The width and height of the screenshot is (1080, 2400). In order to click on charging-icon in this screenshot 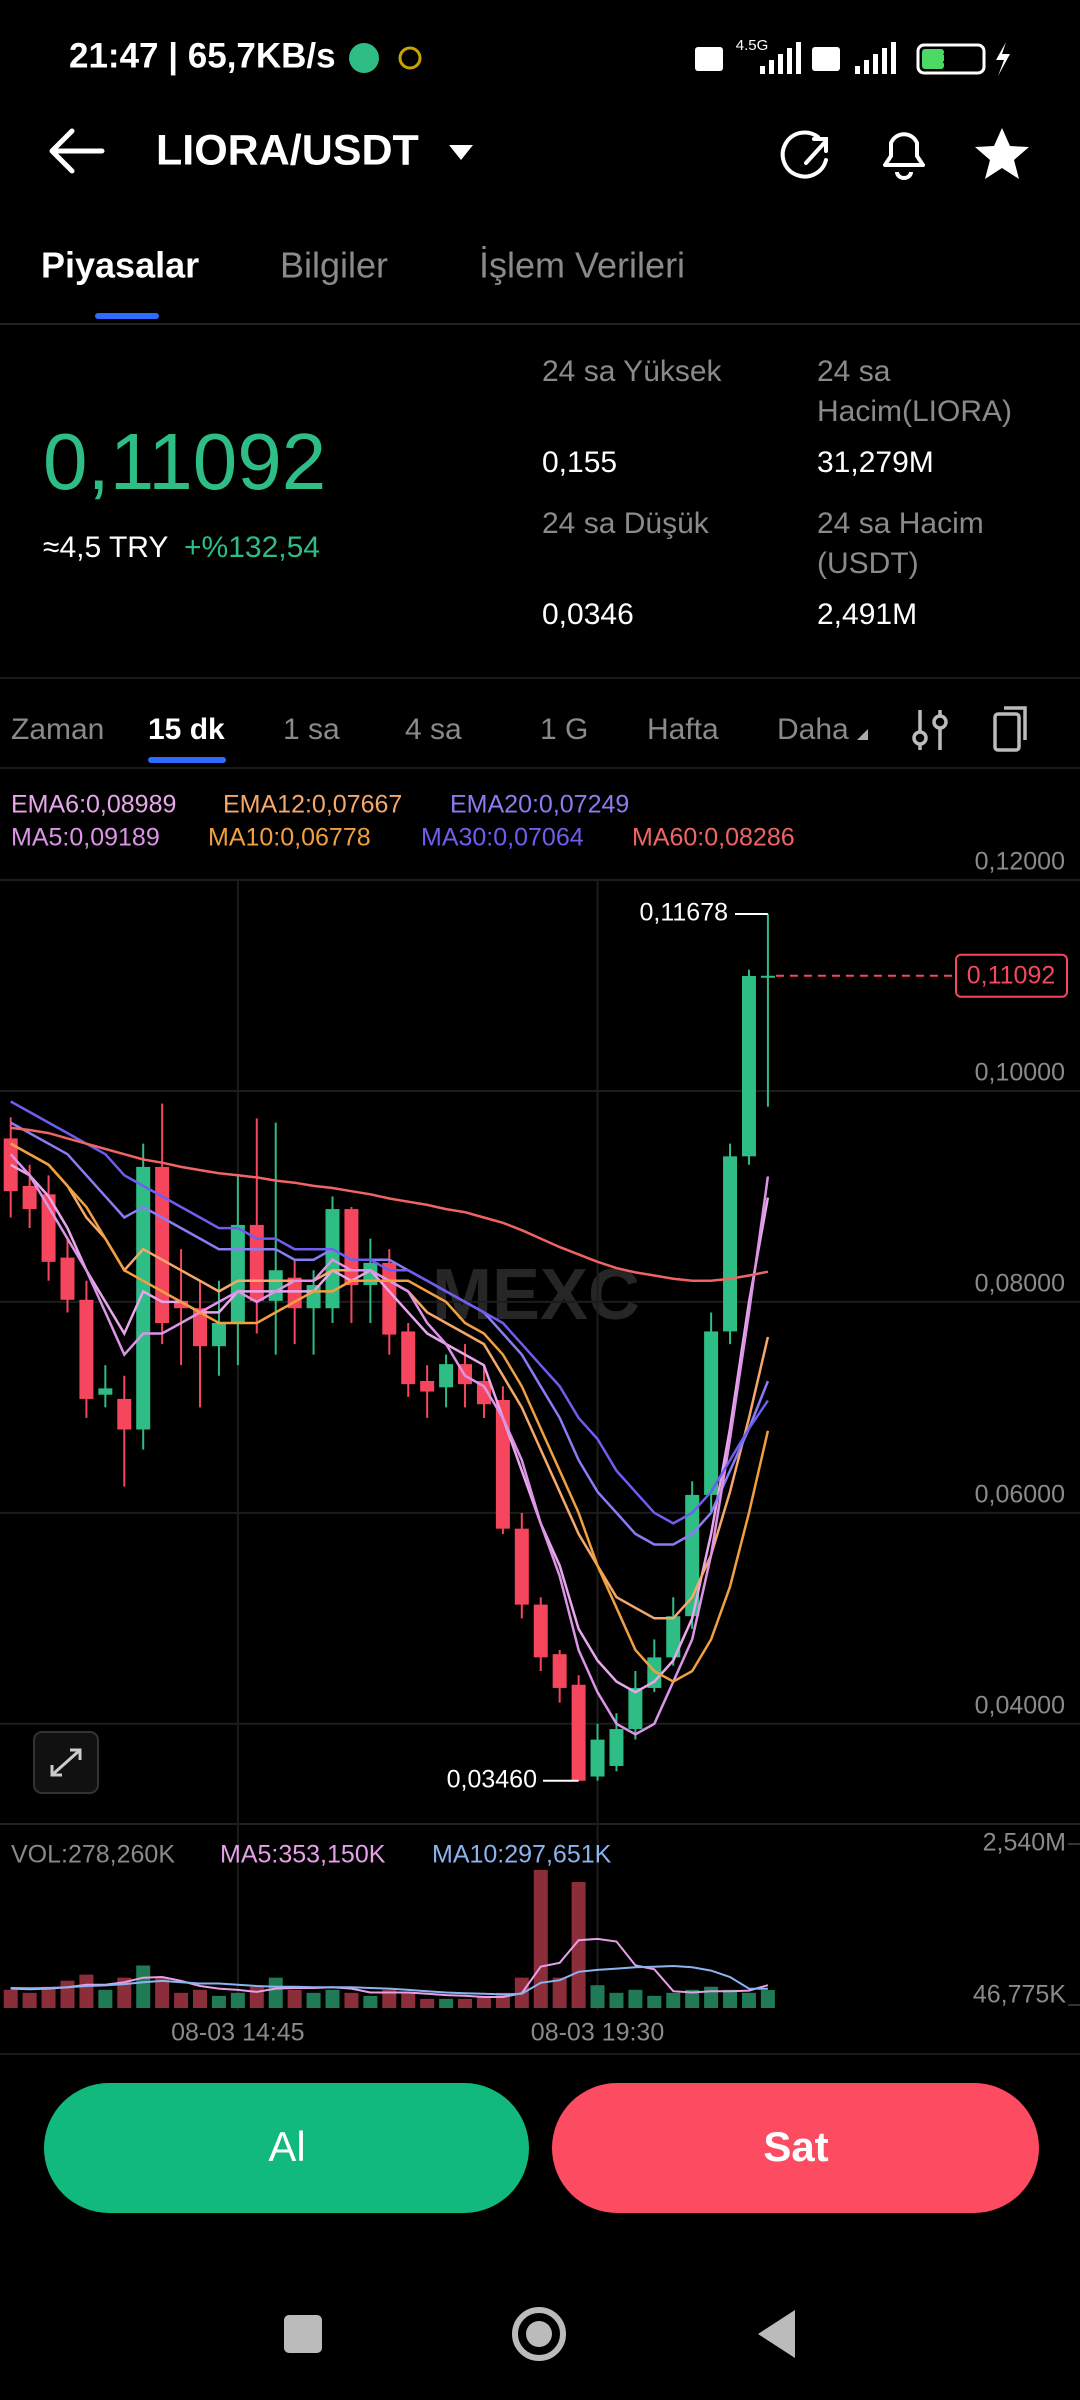, I will do `click(1003, 59)`.